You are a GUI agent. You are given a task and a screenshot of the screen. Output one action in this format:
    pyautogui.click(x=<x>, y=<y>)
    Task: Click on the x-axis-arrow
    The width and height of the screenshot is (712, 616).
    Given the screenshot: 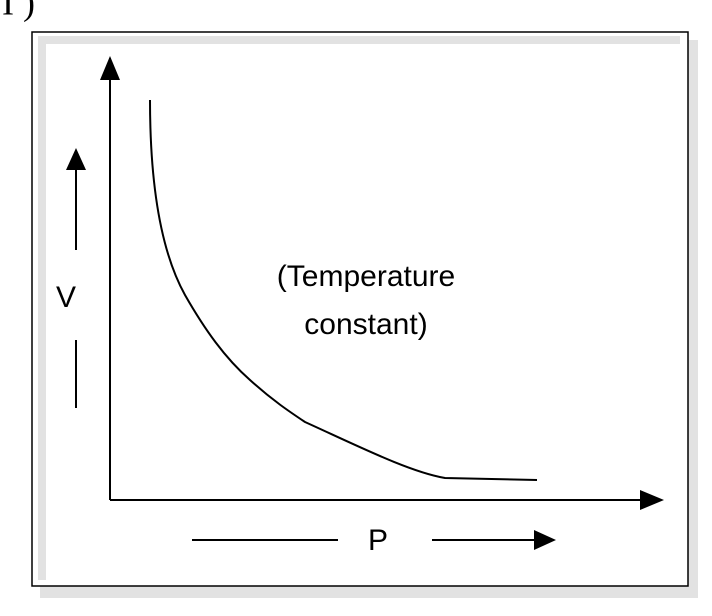 What is the action you would take?
    pyautogui.click(x=652, y=500)
    